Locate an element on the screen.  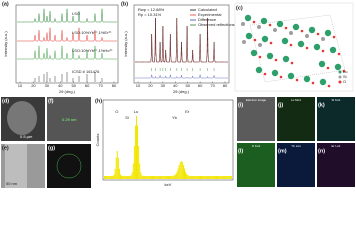
x-tick-label: 80 is located at coordinates (114, 85).